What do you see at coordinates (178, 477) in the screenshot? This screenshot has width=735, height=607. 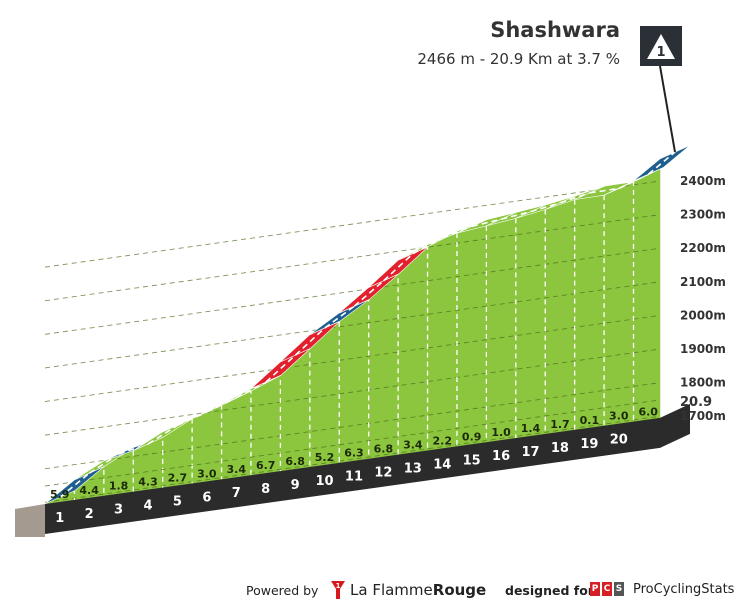 I see `gradient-label: 2.7` at bounding box center [178, 477].